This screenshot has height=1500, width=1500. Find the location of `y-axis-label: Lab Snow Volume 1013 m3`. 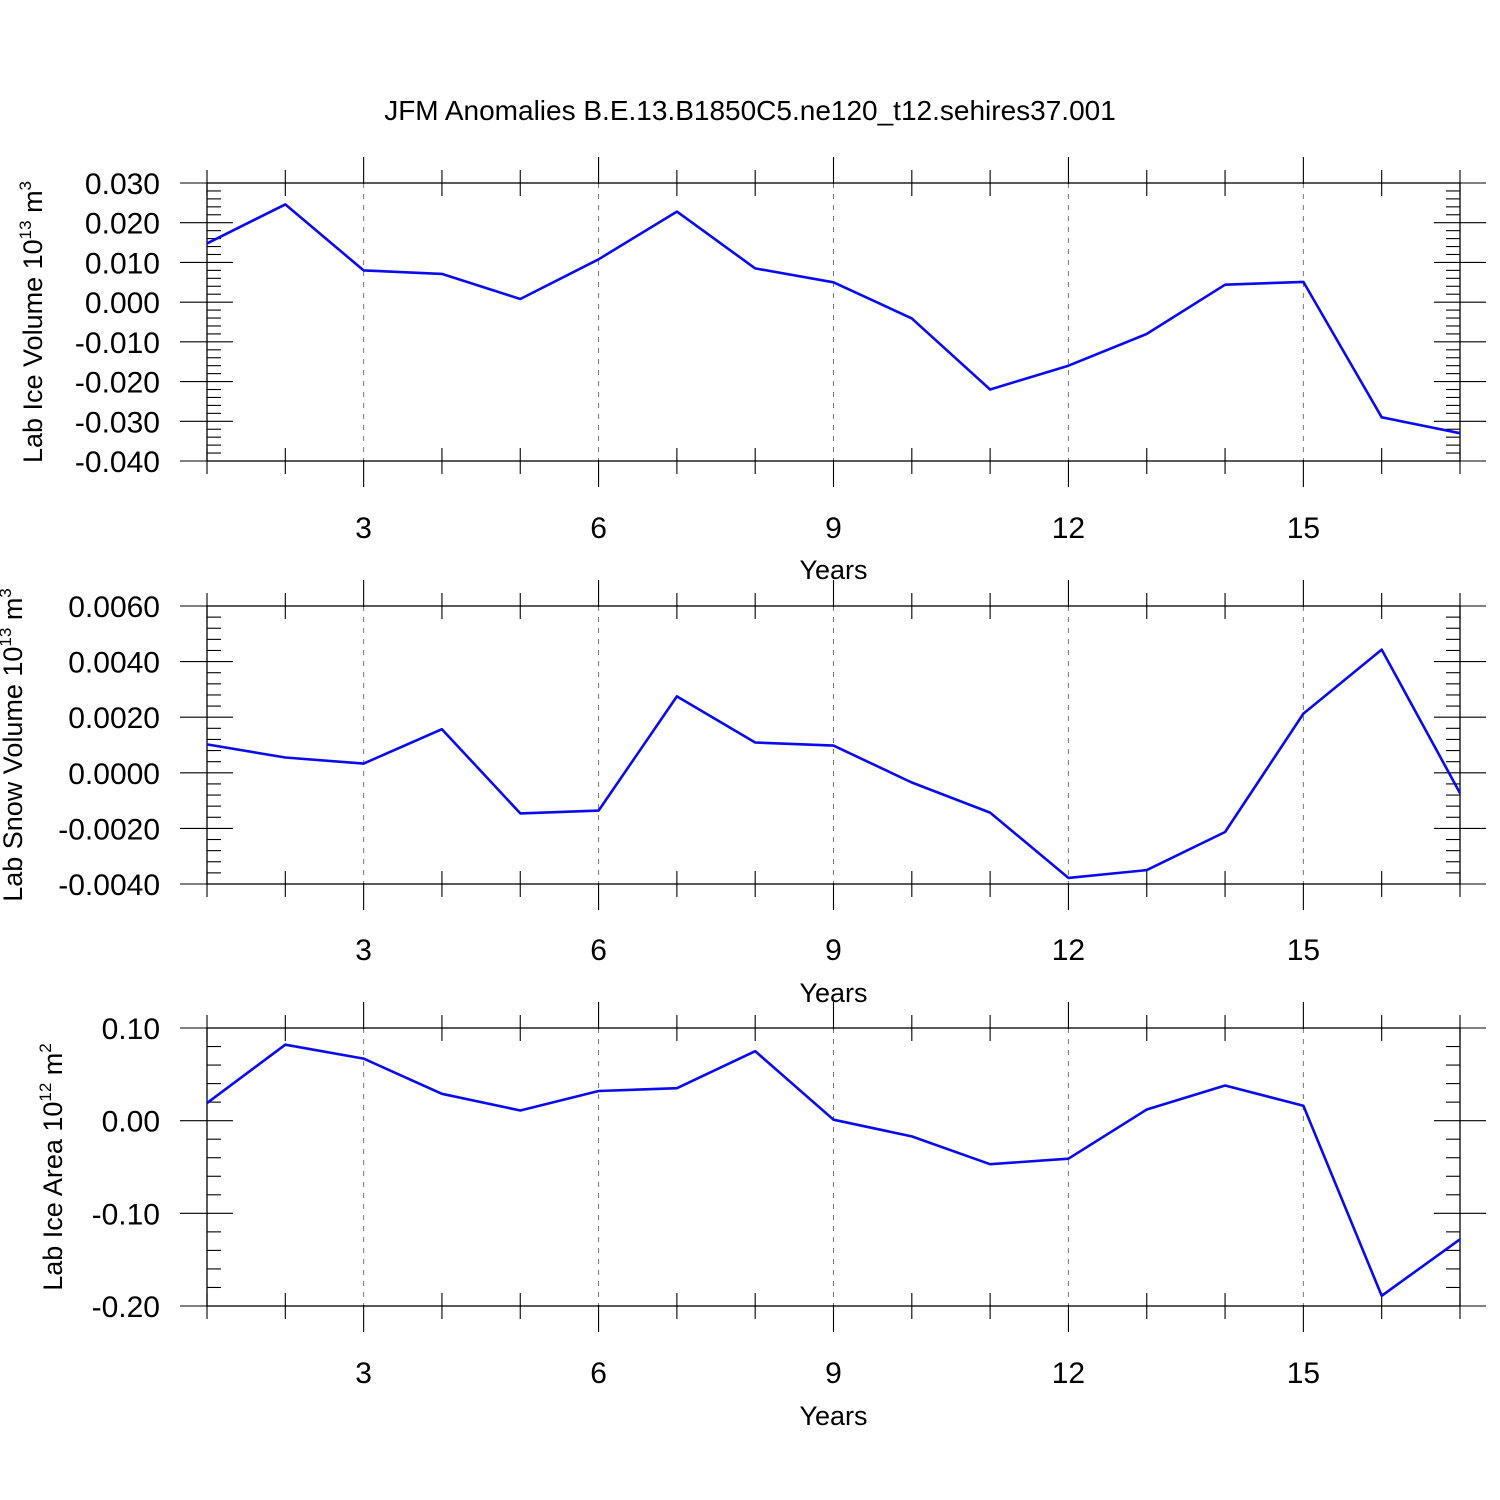

y-axis-label: Lab Snow Volume 1013 m3 is located at coordinates (14, 745).